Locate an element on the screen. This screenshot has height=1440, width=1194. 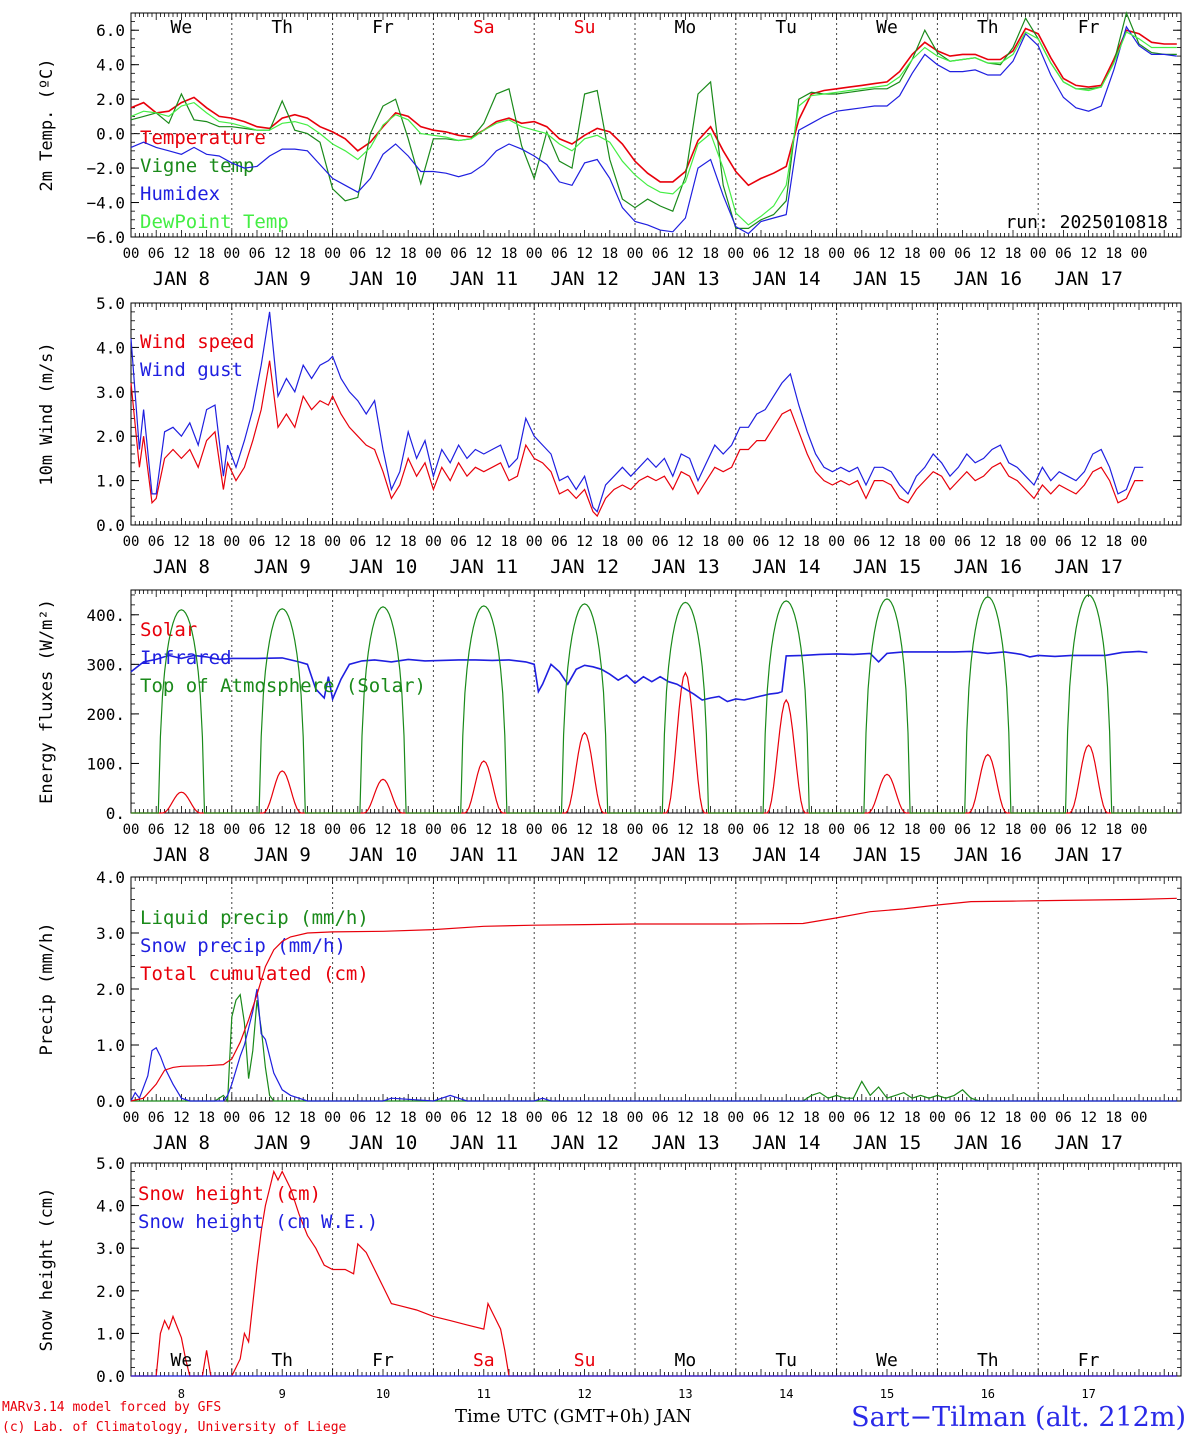
date-number-label: 16 is located at coordinates (988, 1394).